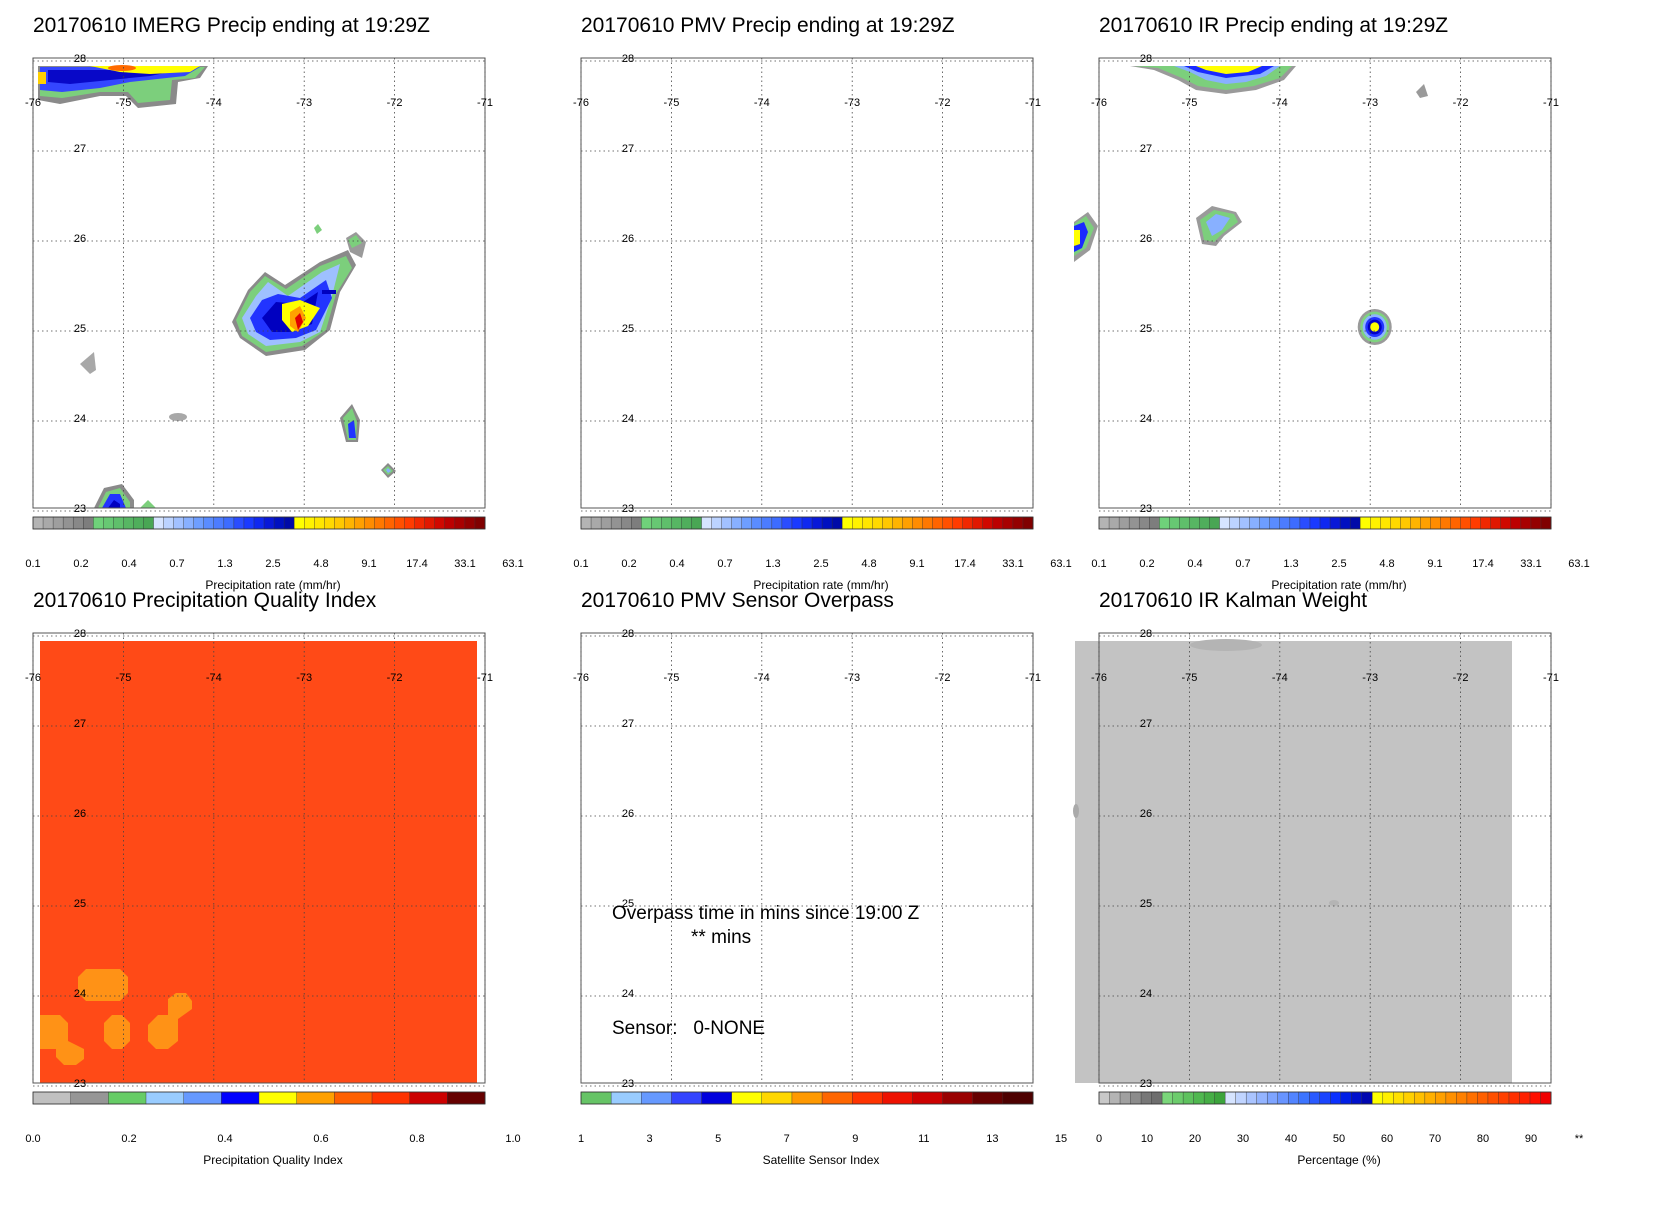  What do you see at coordinates (272, 1140) in the screenshot?
I see `colorbar-ticks: 0.0 0.2 0.4 0.6 0.8 1.0` at bounding box center [272, 1140].